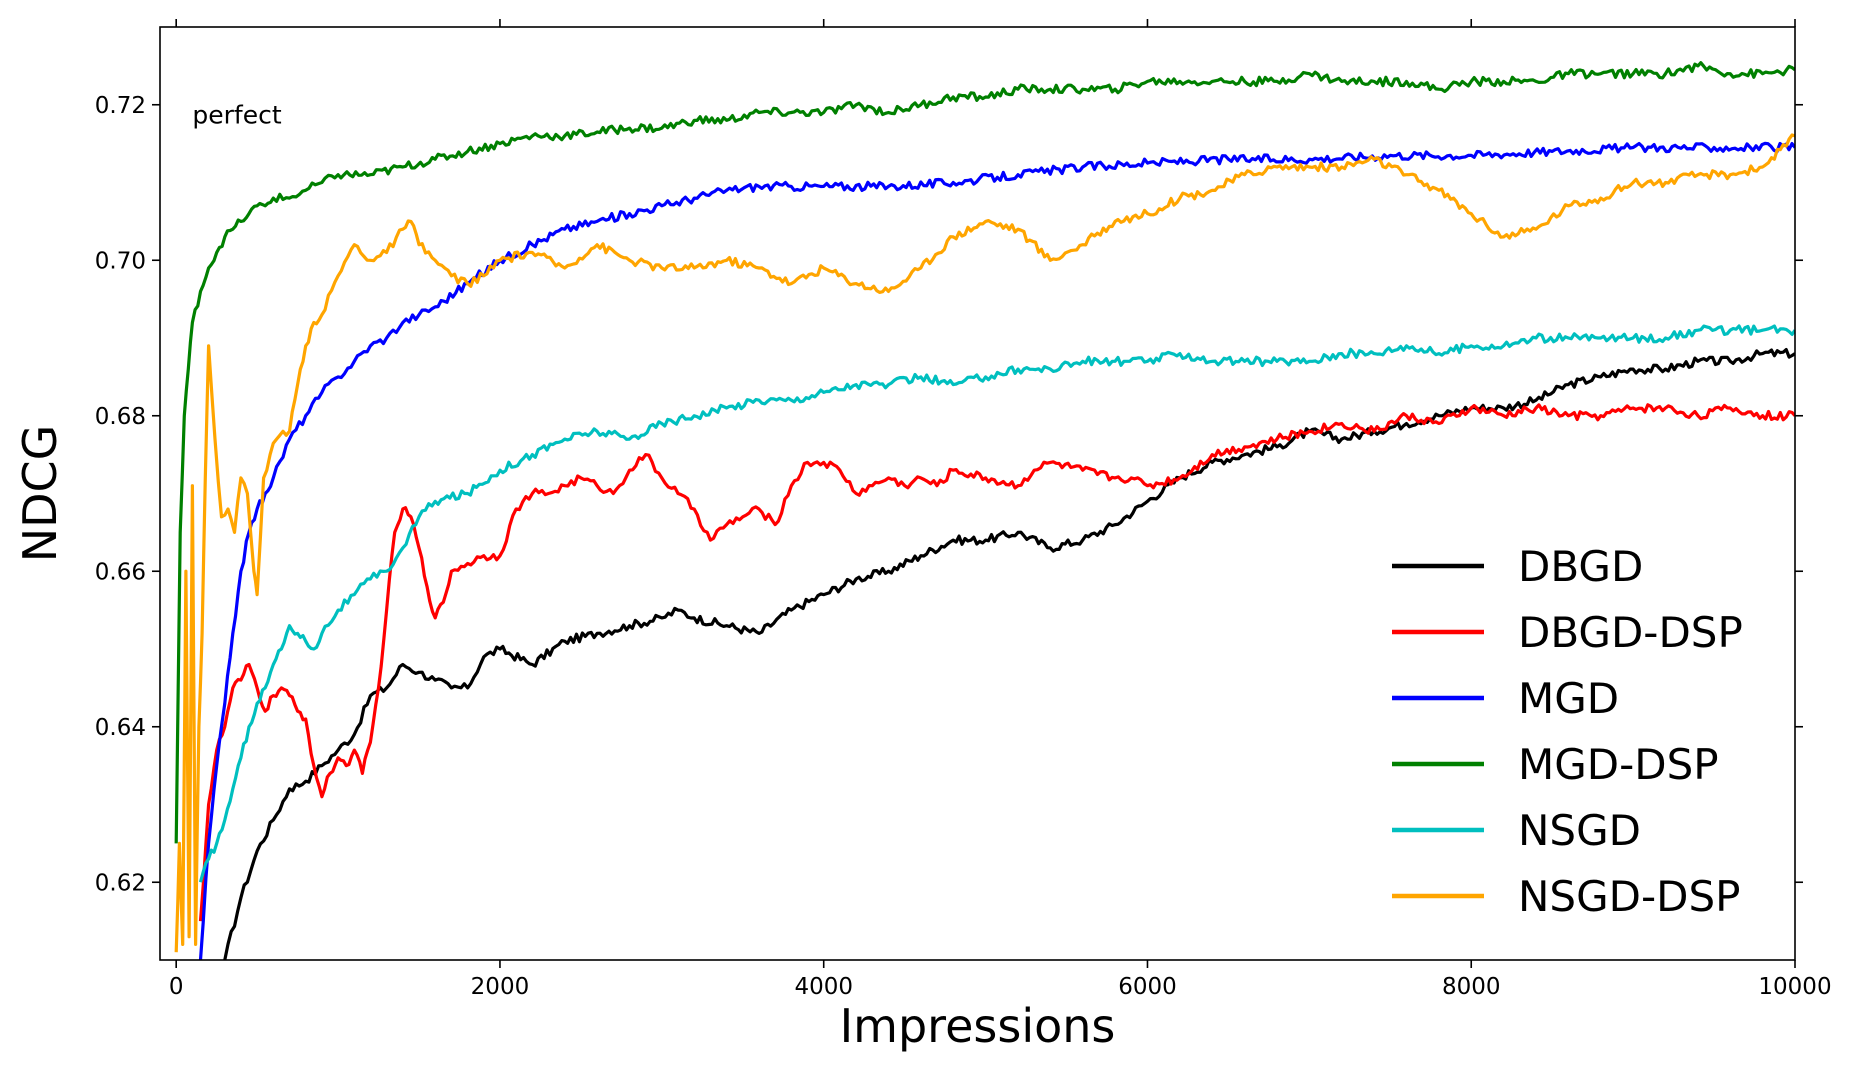 This screenshot has height=1080, width=1853. What do you see at coordinates (120, 106) in the screenshot?
I see `y-tick-label: 0.72` at bounding box center [120, 106].